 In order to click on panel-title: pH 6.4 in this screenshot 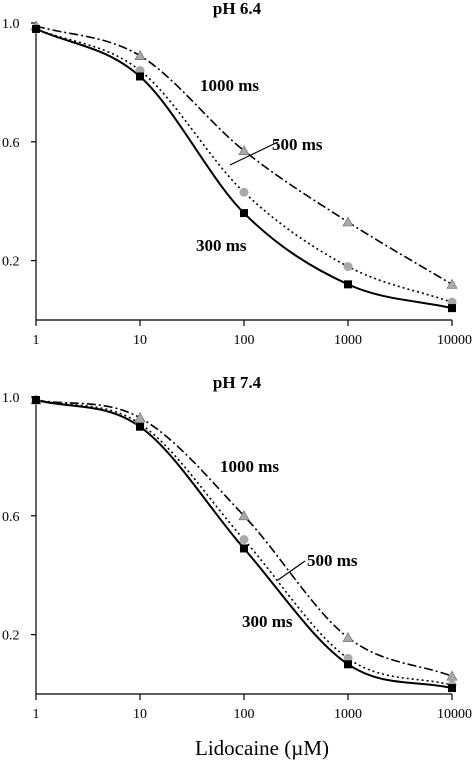, I will do `click(237, 9)`.